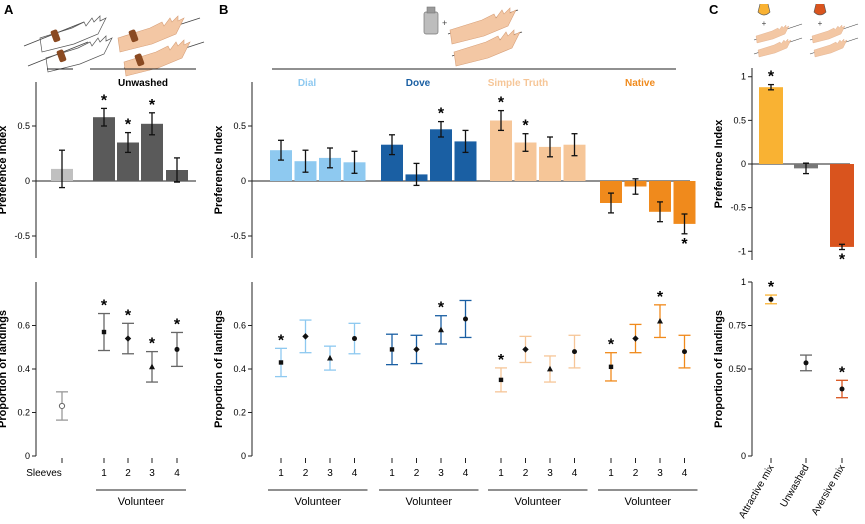 This screenshot has width=865, height=524. I want to click on bar-aversive-mix, so click(842, 205).